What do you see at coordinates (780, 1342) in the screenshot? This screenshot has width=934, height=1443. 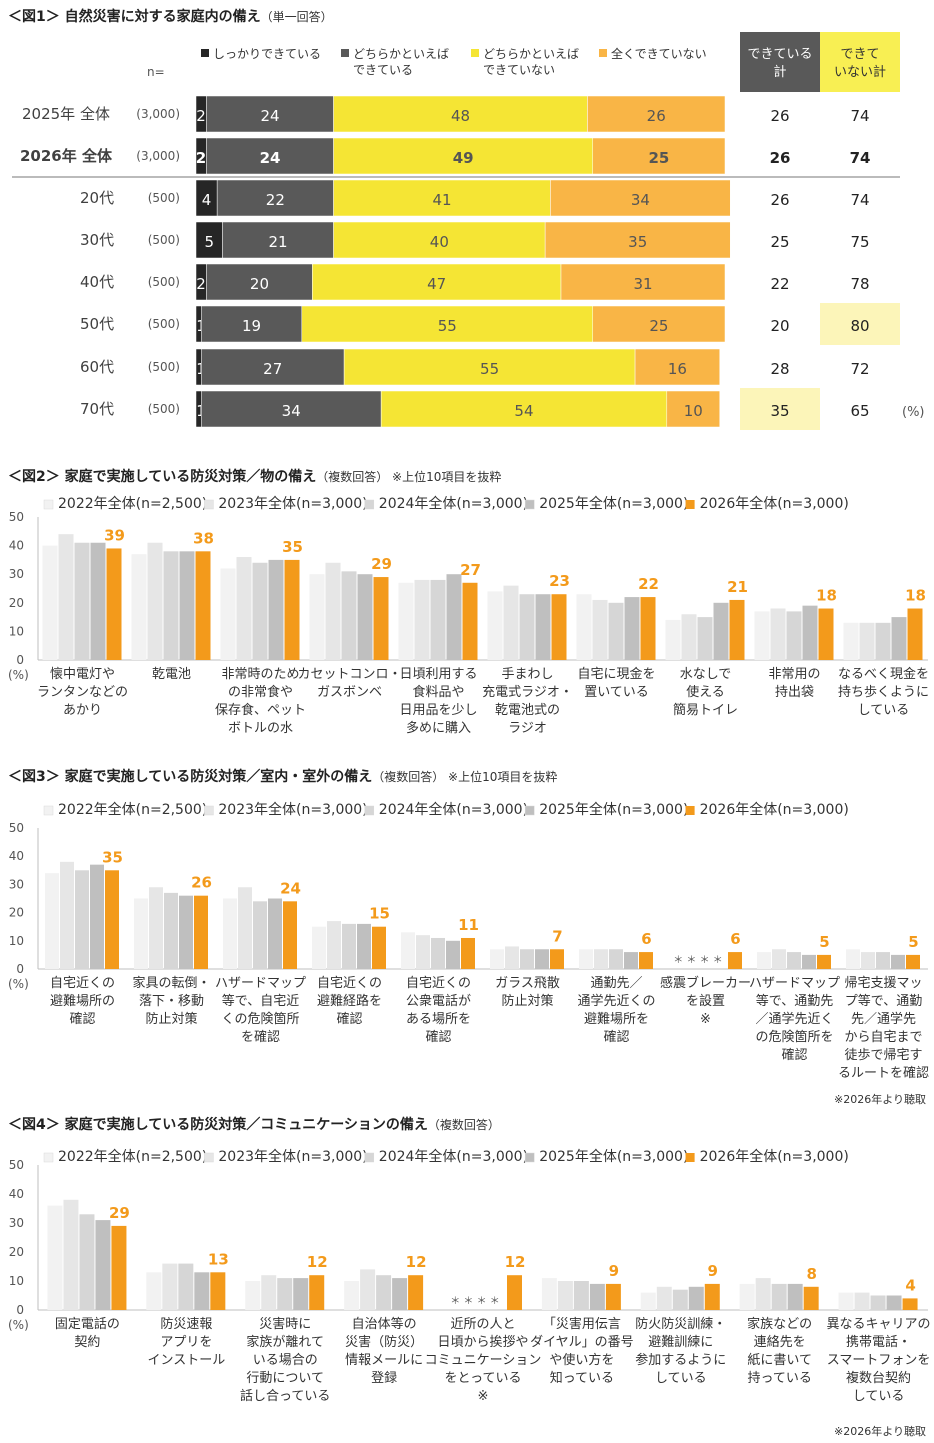 I see `category-label: 連絡先を` at bounding box center [780, 1342].